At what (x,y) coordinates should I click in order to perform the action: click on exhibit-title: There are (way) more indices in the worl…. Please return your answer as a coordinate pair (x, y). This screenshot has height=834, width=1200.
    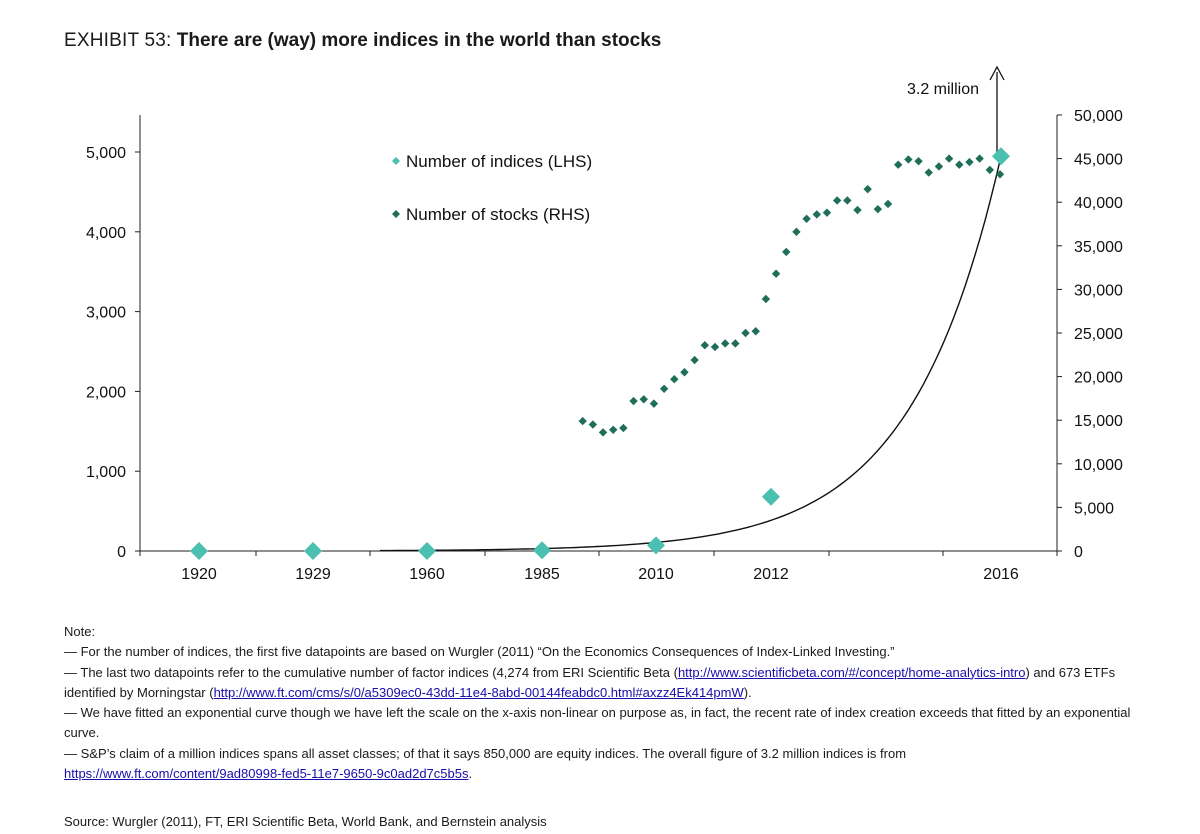
    Looking at the image, I should click on (419, 40).